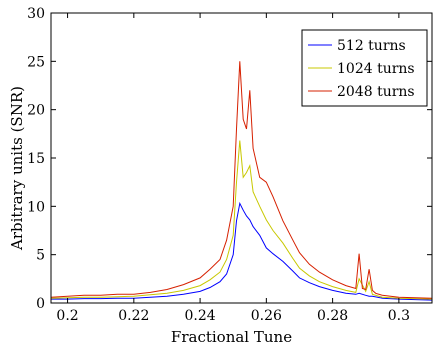 The height and width of the screenshot is (346, 433). Describe the element at coordinates (17, 168) in the screenshot. I see `y-axis-label: Arbitrary units (SNR)` at that location.